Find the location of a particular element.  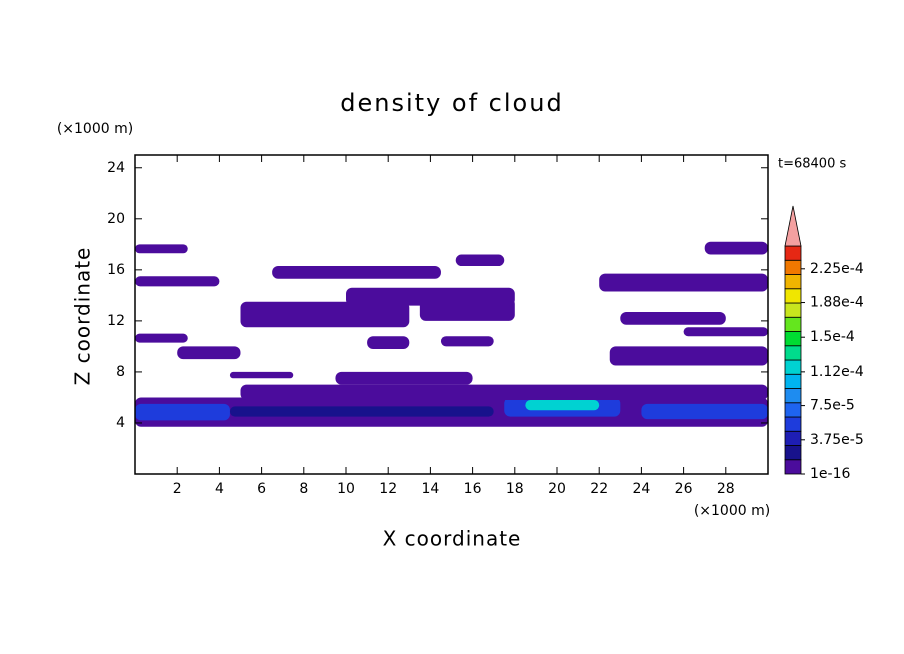

x-unit: (×1000 m) is located at coordinates (732, 511).